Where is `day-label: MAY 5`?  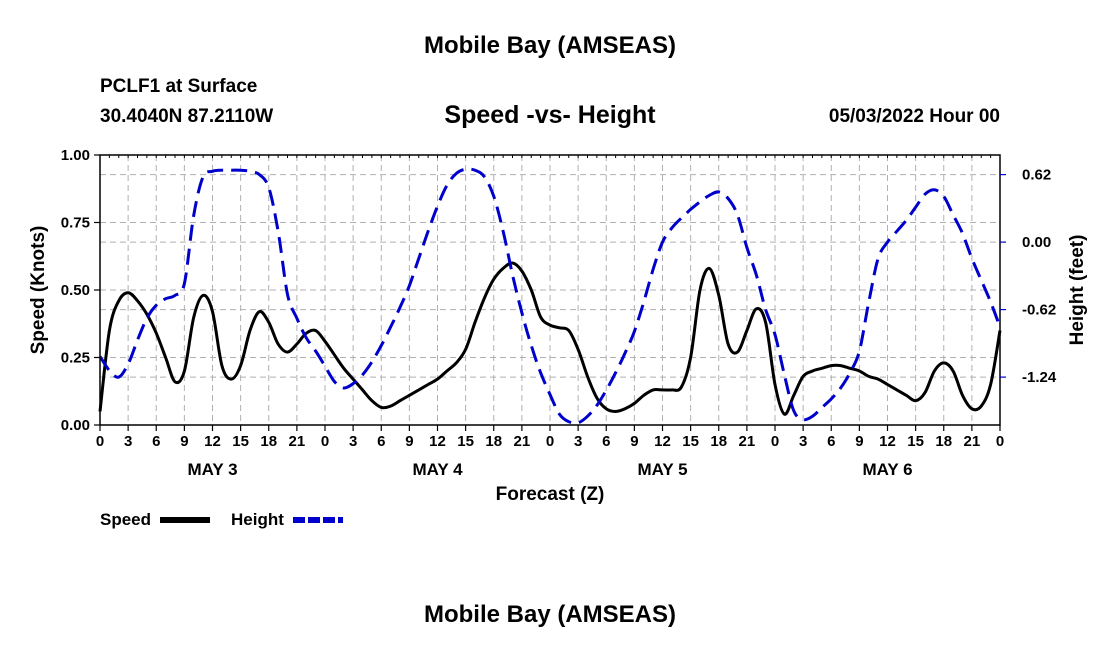 day-label: MAY 5 is located at coordinates (662, 469).